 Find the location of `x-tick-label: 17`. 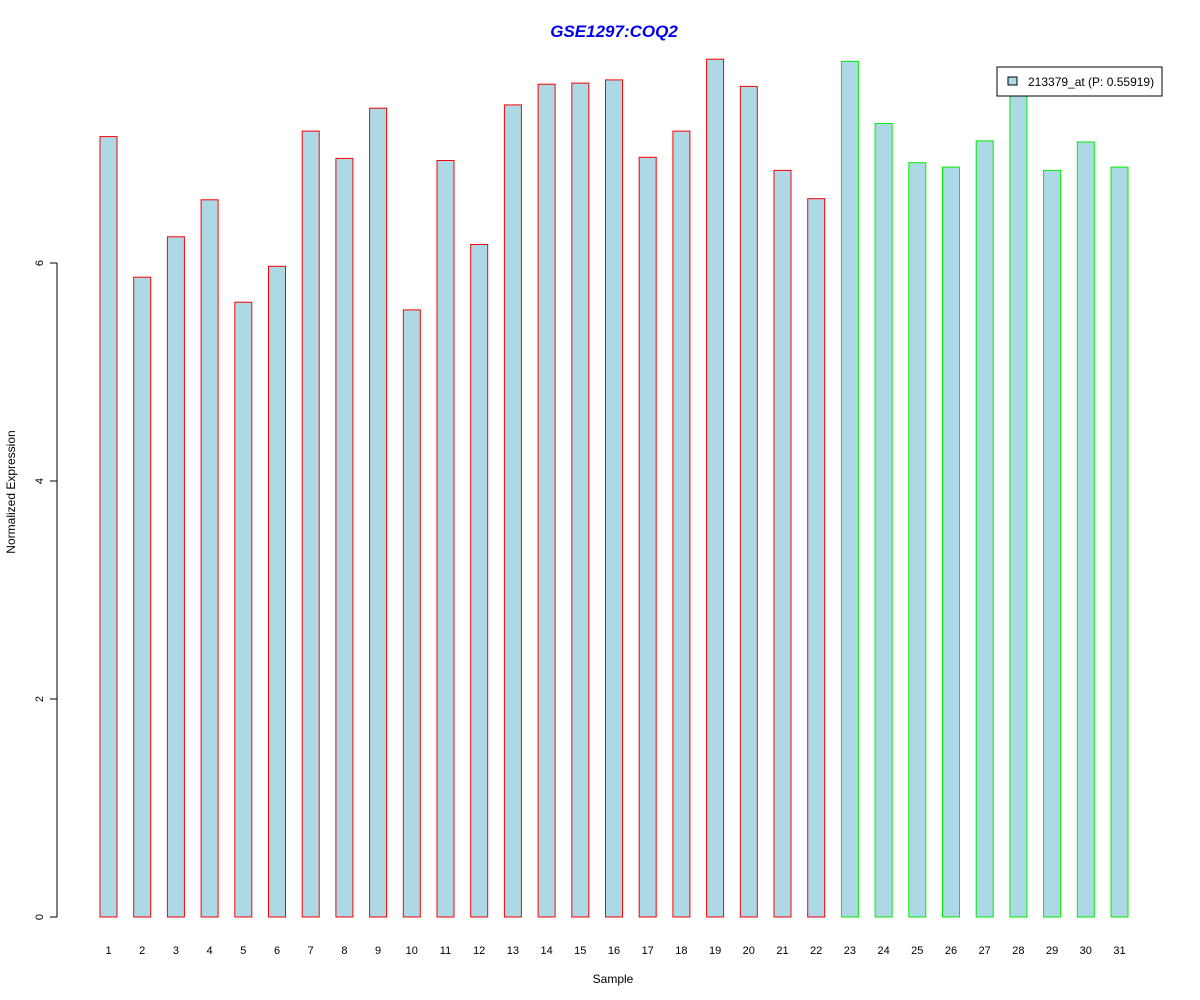

x-tick-label: 17 is located at coordinates (648, 951).